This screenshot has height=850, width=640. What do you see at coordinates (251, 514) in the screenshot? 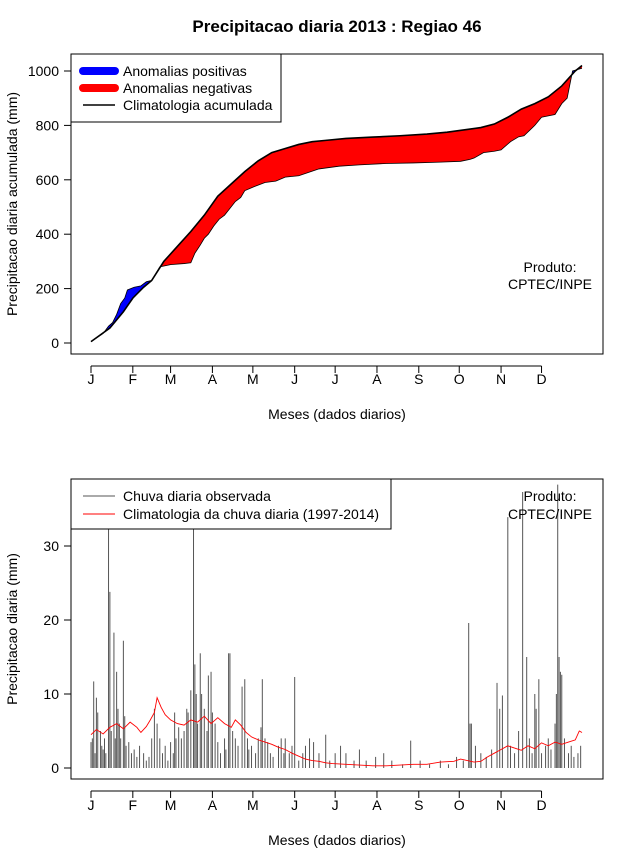
I see `legend-climatology-daily: Climatologia da chuva diaria (1997-2014)` at bounding box center [251, 514].